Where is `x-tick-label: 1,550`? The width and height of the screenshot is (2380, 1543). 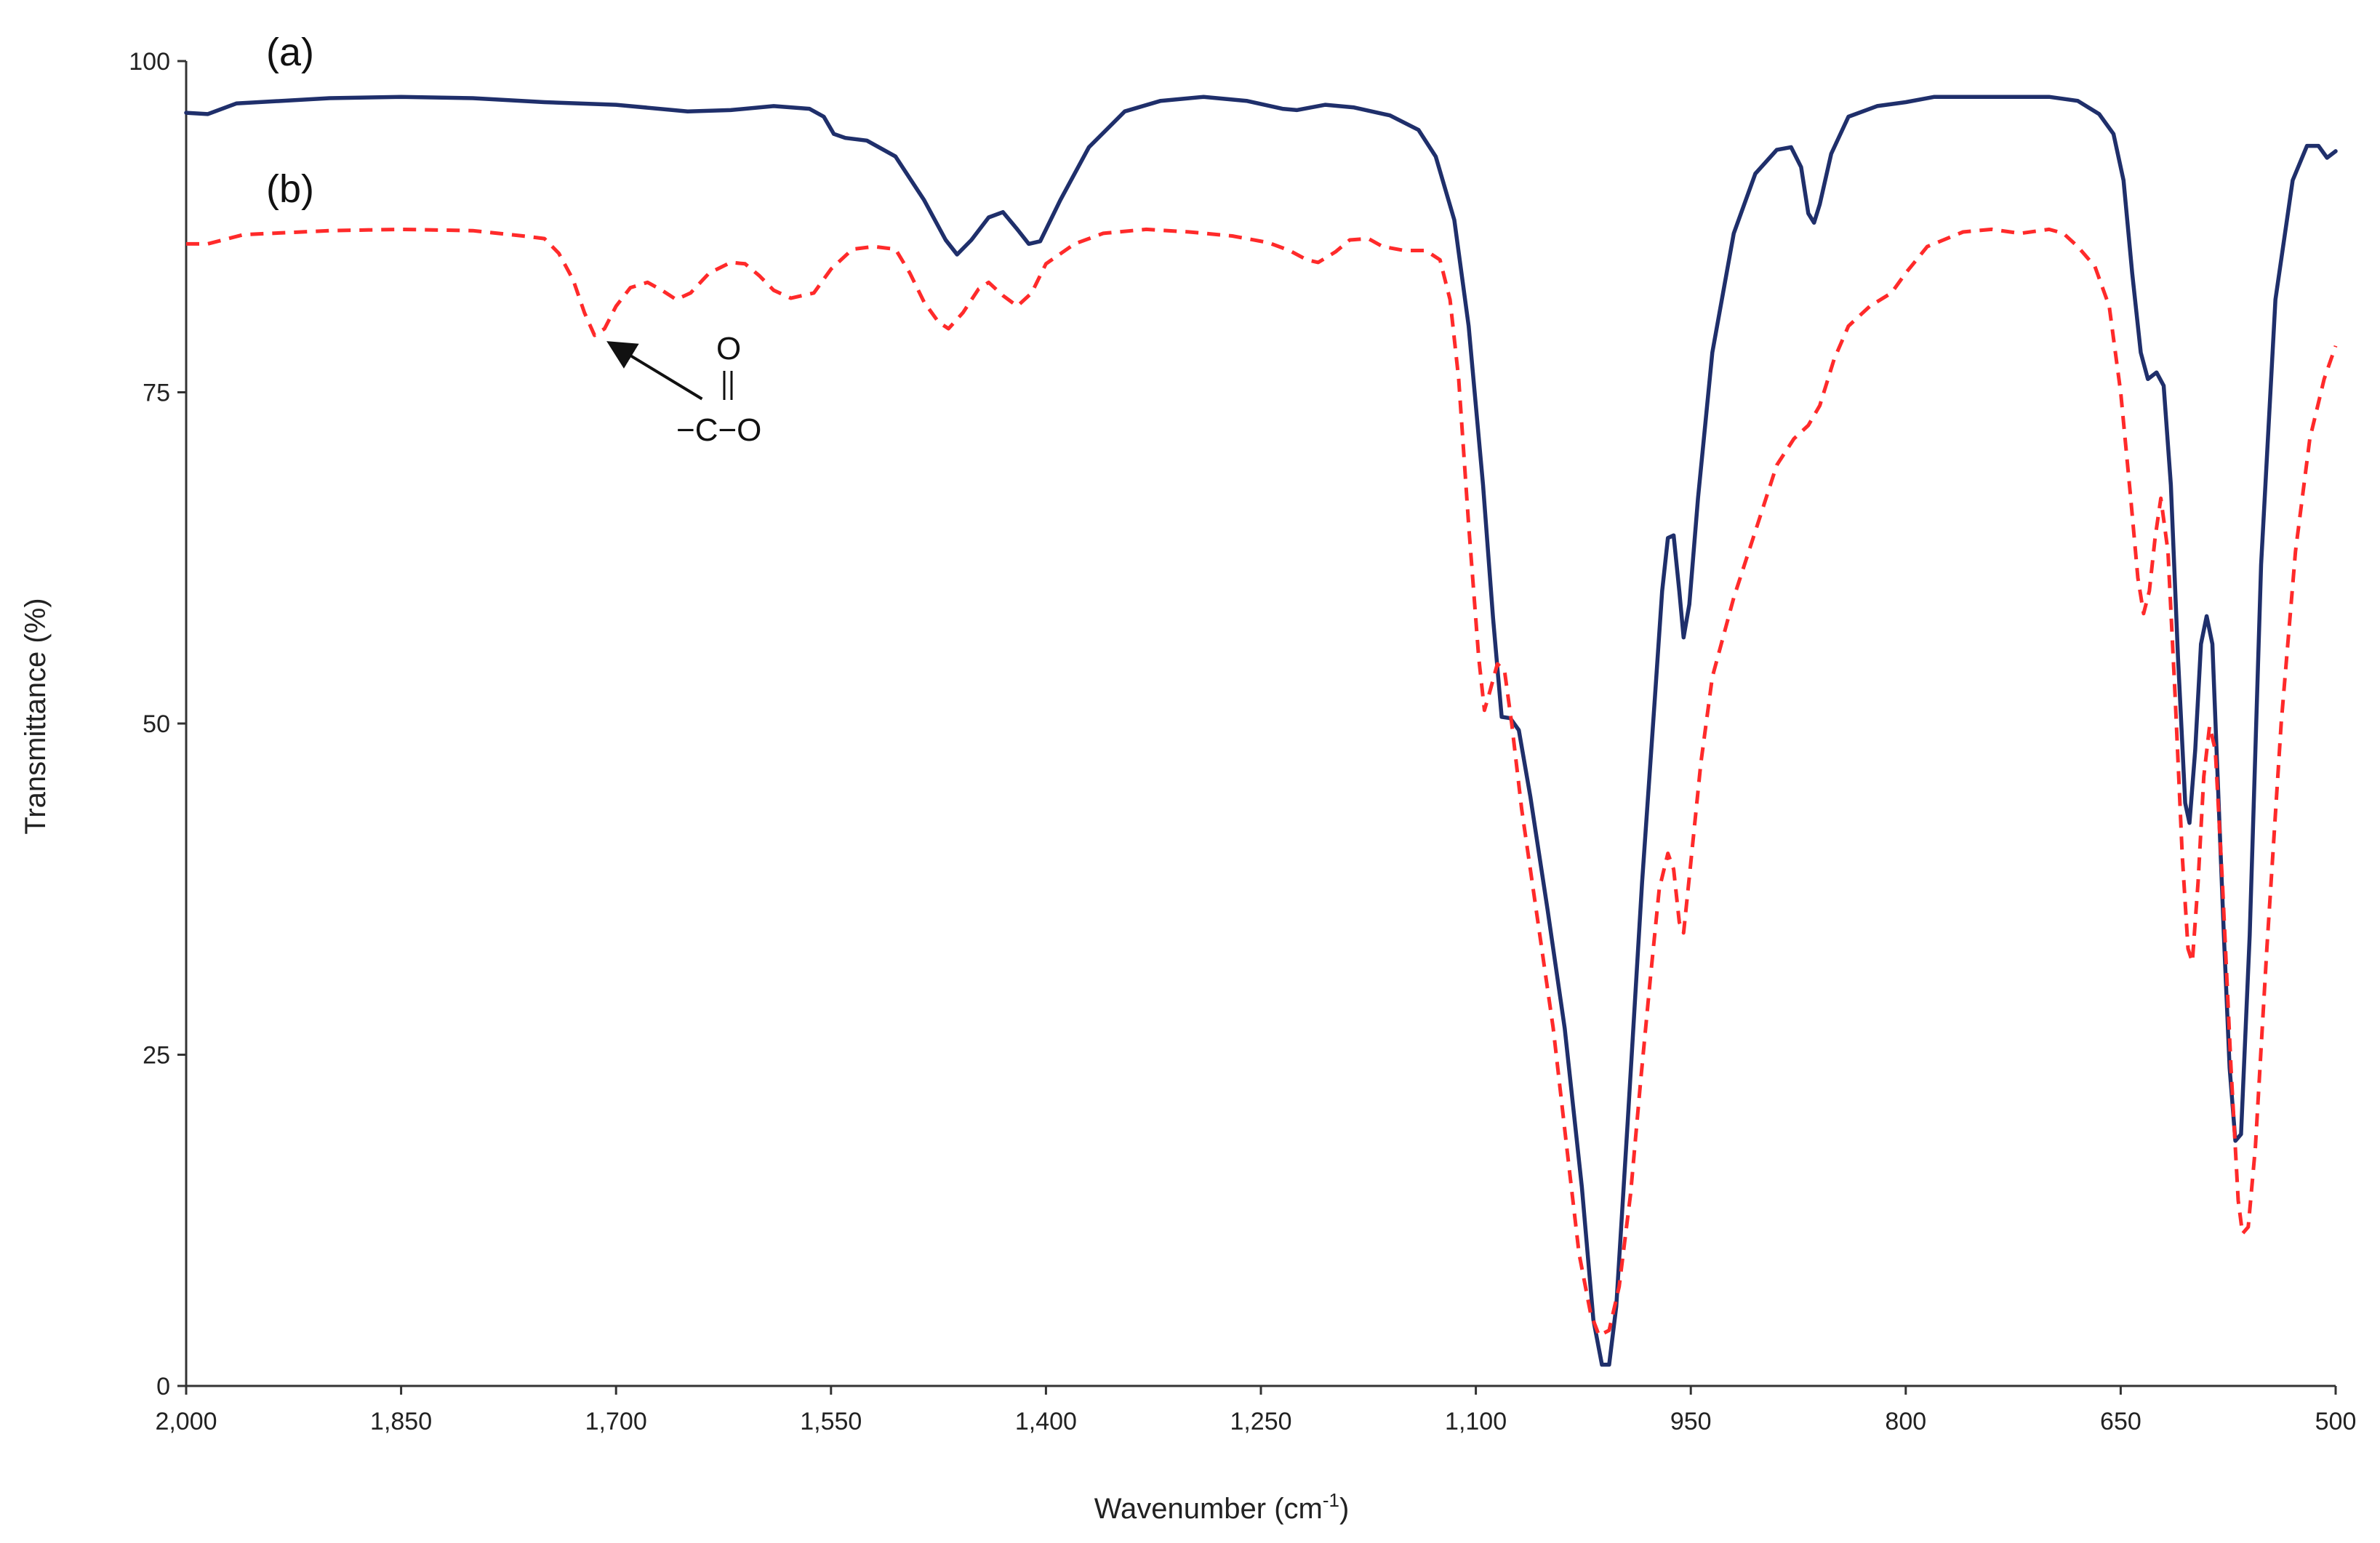
x-tick-label: 1,550 is located at coordinates (831, 1421).